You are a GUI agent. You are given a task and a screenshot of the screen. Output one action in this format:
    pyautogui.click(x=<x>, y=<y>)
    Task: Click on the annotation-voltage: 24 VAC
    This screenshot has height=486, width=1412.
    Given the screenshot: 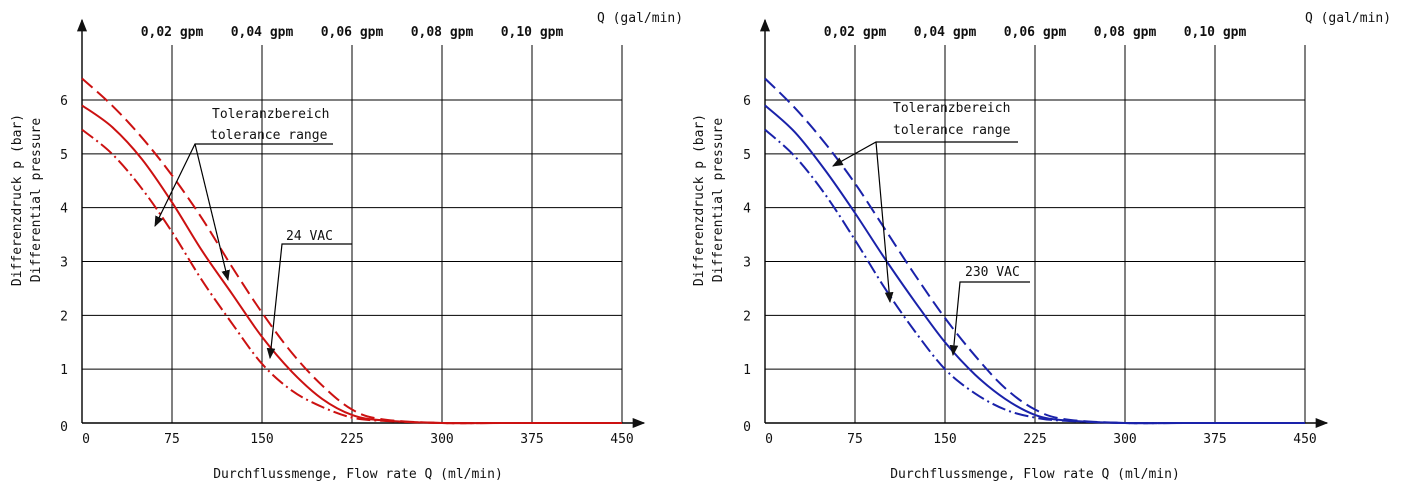 What is the action you would take?
    pyautogui.click(x=309, y=236)
    